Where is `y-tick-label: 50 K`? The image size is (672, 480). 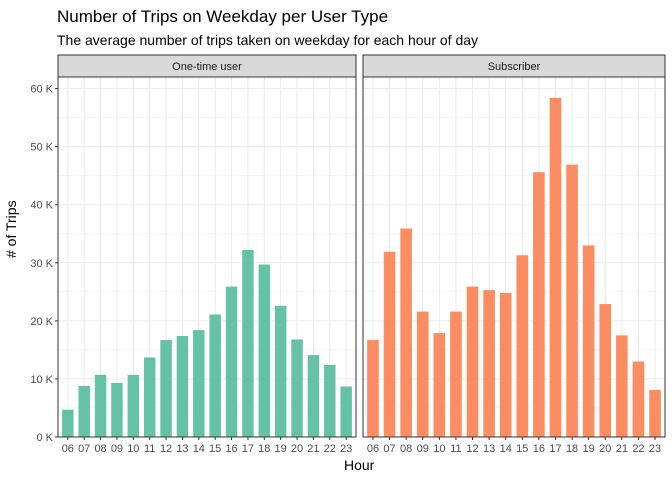 y-tick-label: 50 K is located at coordinates (41, 148).